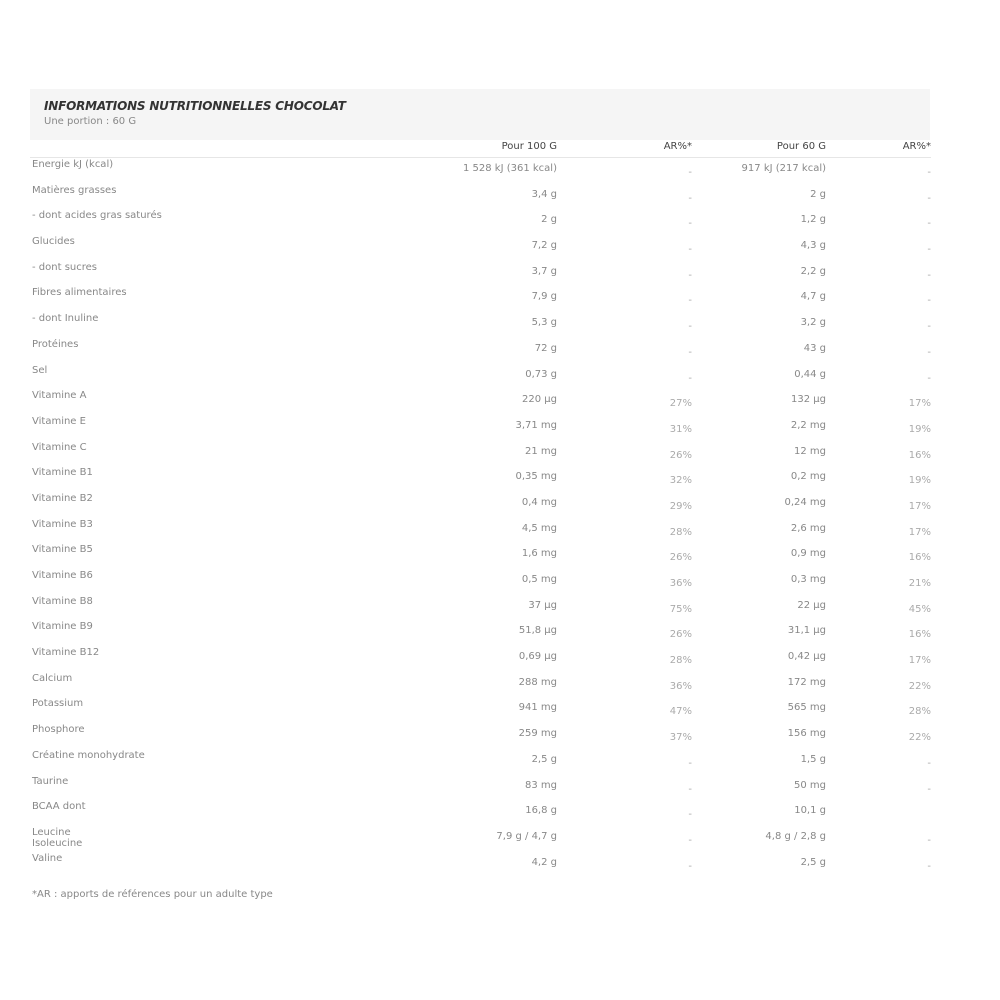  What do you see at coordinates (539, 400) in the screenshot?
I see `value-per-100g: 220 µg` at bounding box center [539, 400].